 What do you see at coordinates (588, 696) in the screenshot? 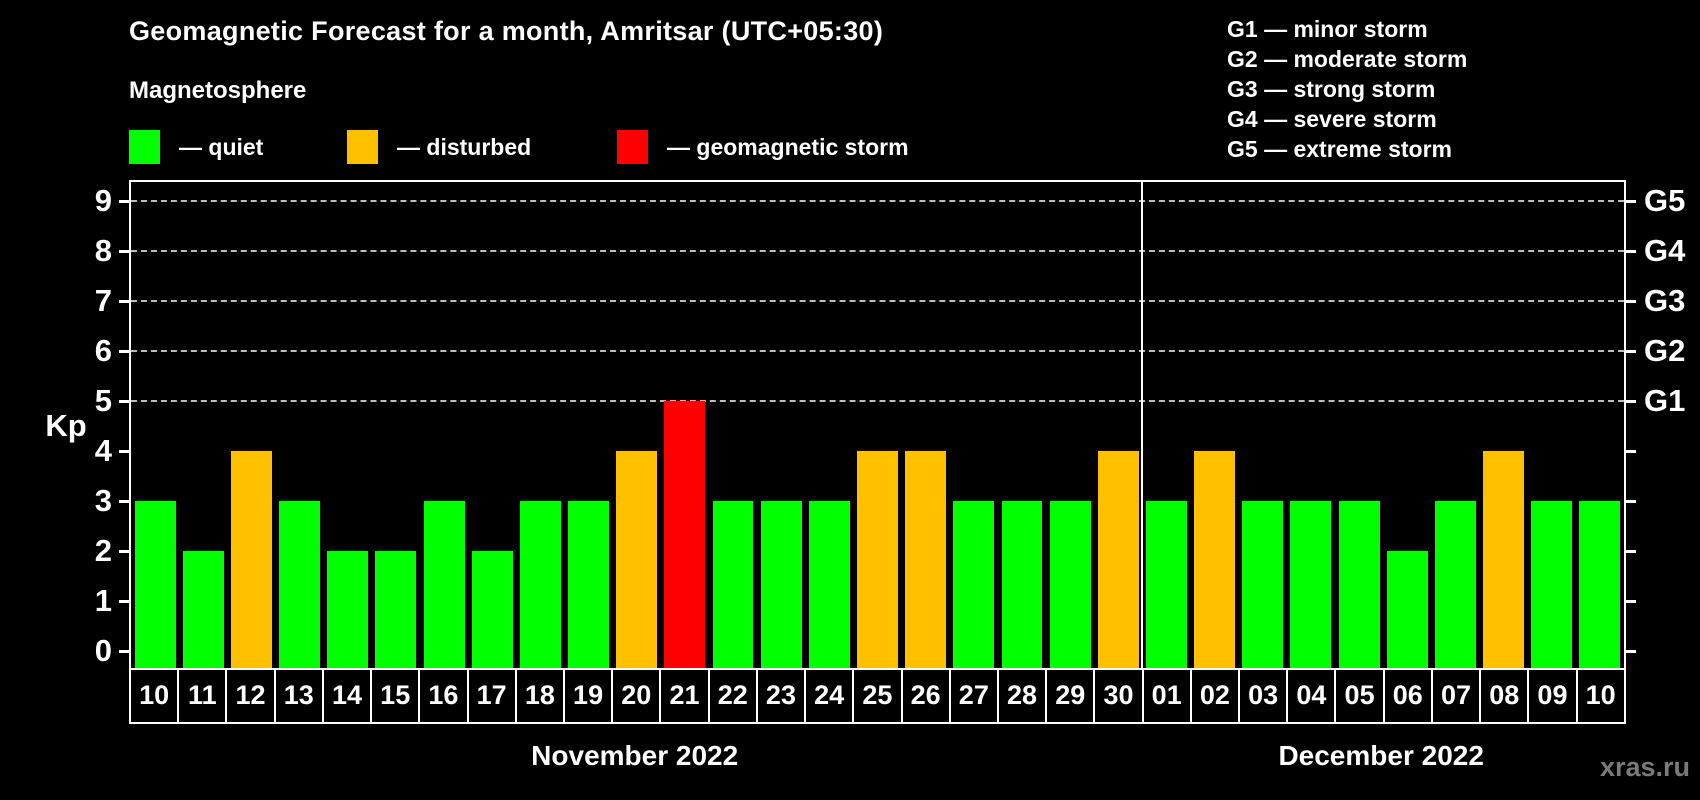
I see `day-cell: 19` at bounding box center [588, 696].